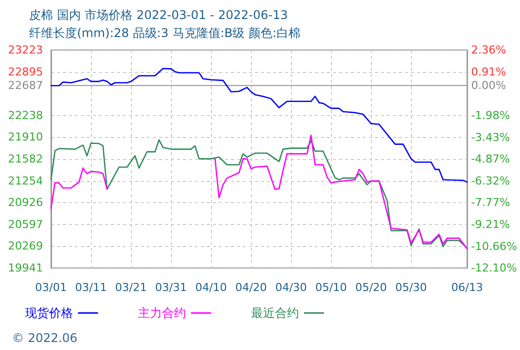  I want to click on x-tick-label: 04/10, so click(211, 287).